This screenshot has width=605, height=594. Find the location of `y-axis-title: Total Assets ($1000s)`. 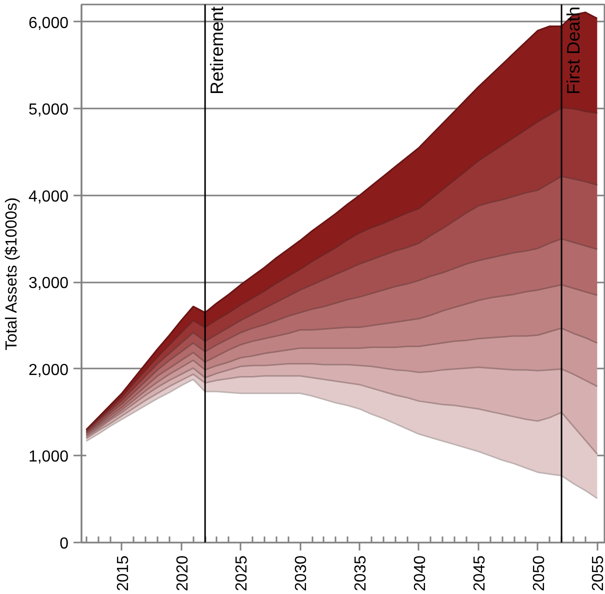

y-axis-title: Total Assets ($1000s) is located at coordinates (11, 273).